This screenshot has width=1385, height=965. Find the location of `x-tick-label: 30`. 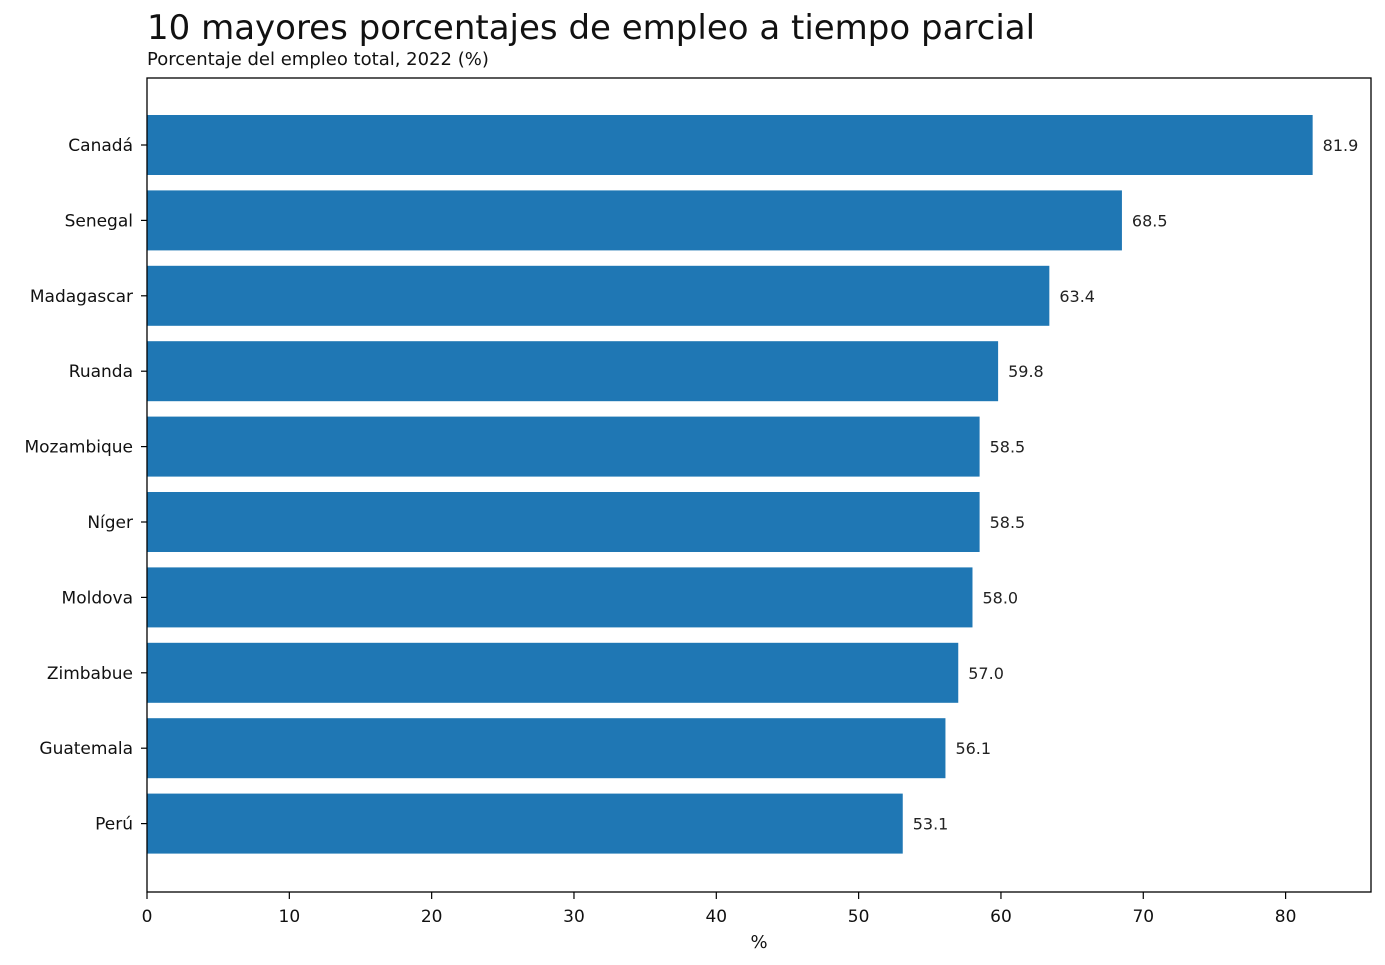

x-tick-label: 30 is located at coordinates (574, 917).